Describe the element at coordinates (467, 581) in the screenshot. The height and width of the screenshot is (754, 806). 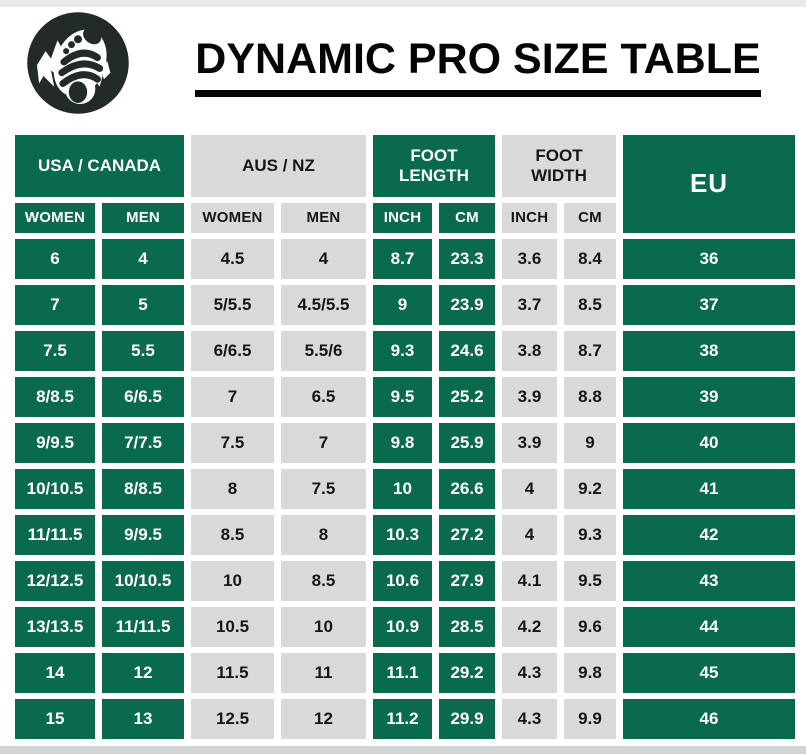
I see `size-cell: 27.9` at that location.